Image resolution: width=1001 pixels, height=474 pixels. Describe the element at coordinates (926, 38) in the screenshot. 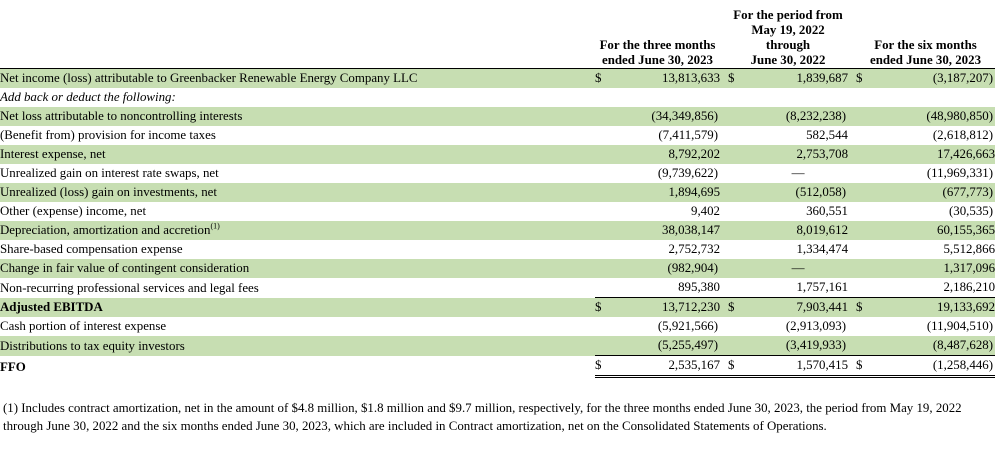

I see `column-header-six-months-2023: For the six months ended June 30, 2023` at that location.